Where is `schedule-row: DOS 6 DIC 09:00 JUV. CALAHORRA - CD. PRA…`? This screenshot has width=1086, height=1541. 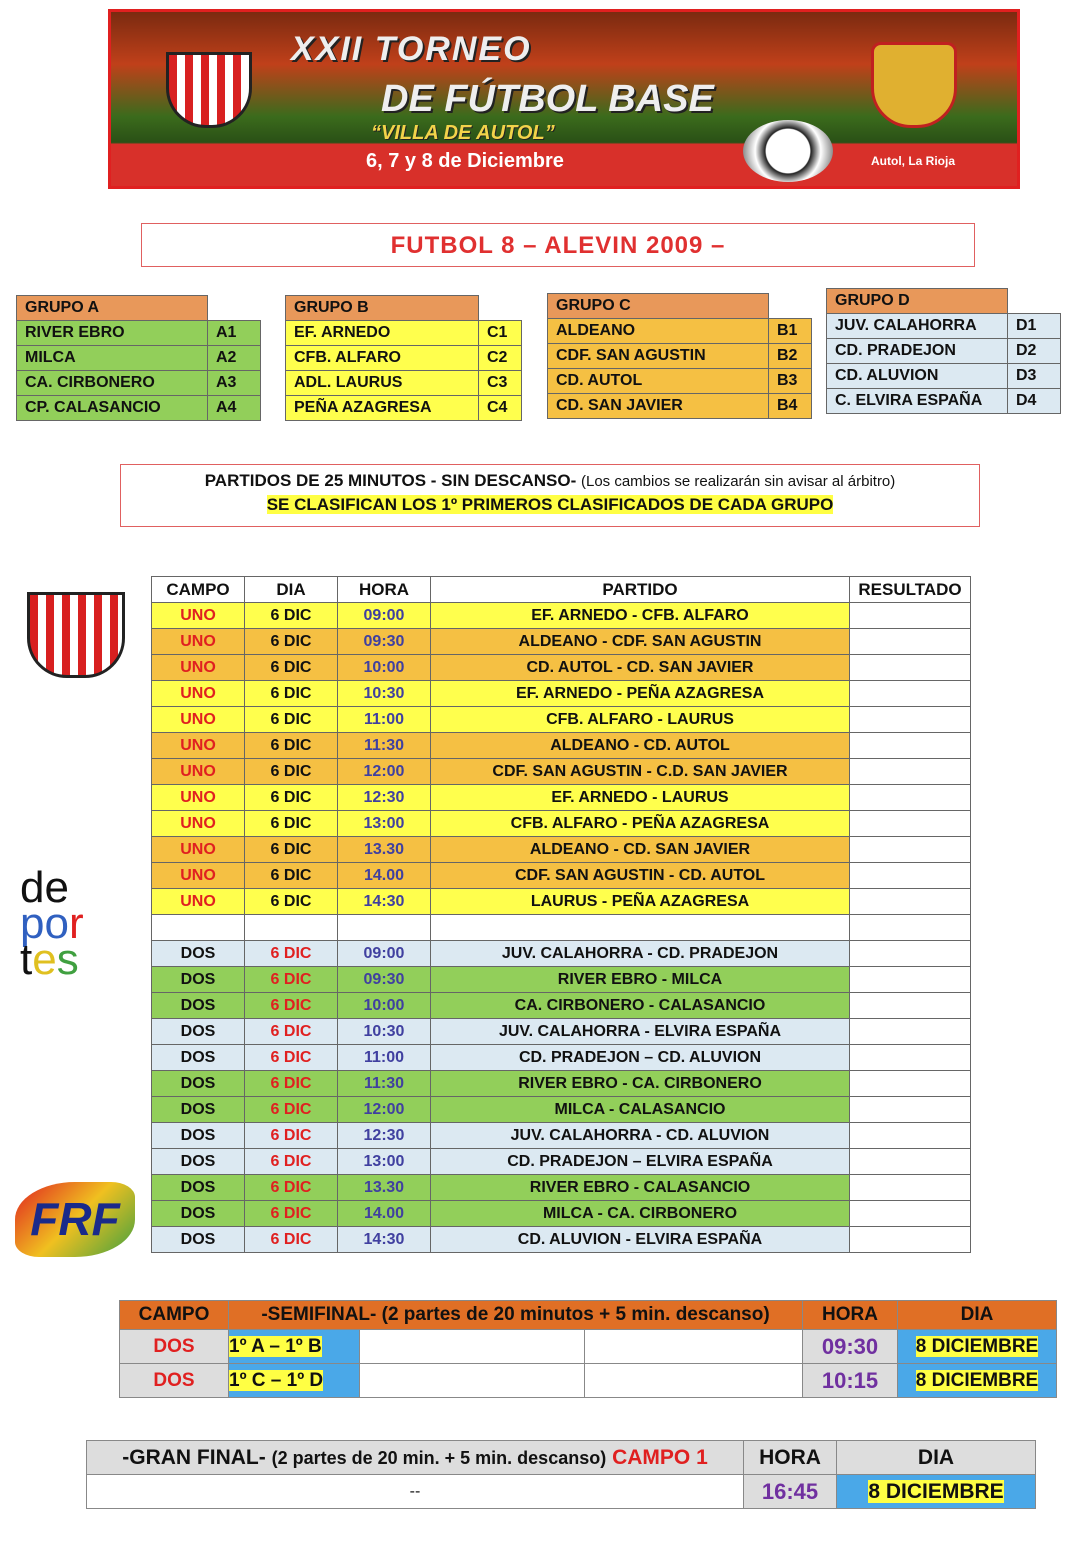
schedule-row: DOS 6 DIC 09:00 JUV. CALAHORRA - CD. PRA… is located at coordinates (561, 953).